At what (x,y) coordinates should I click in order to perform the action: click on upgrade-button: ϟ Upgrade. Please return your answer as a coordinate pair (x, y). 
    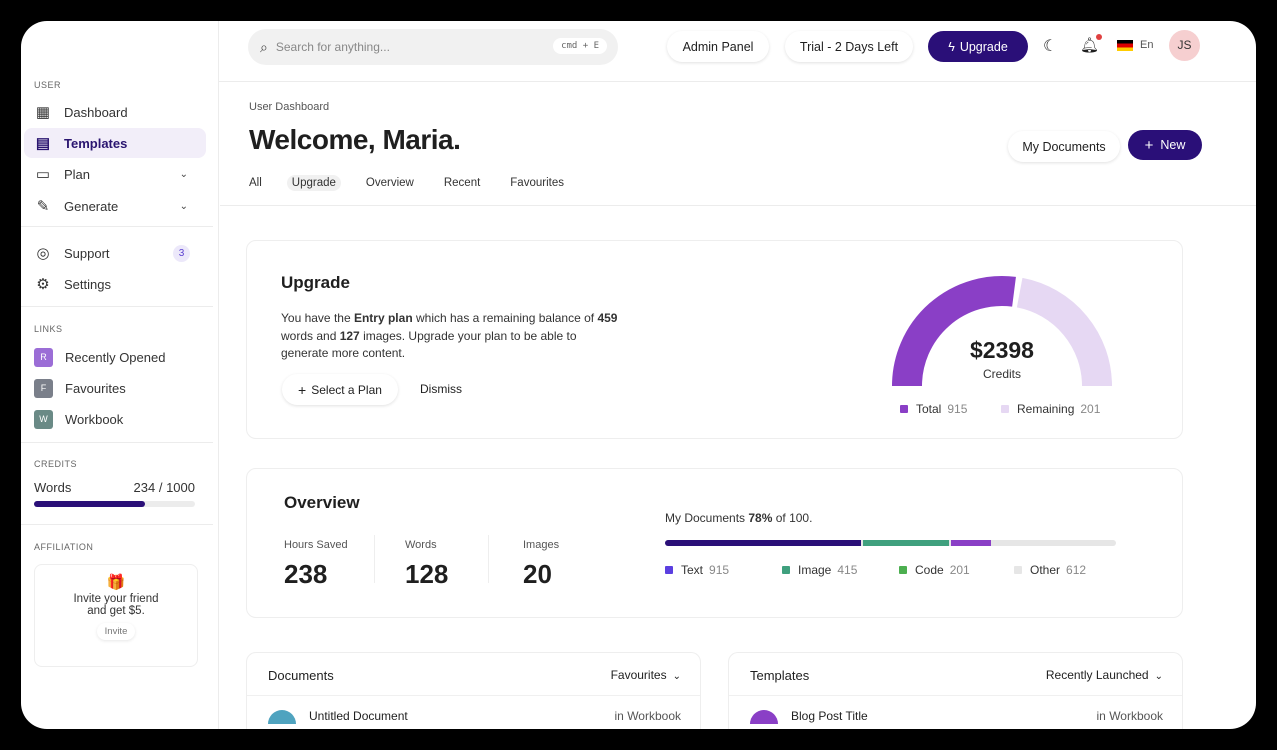
    Looking at the image, I should click on (978, 46).